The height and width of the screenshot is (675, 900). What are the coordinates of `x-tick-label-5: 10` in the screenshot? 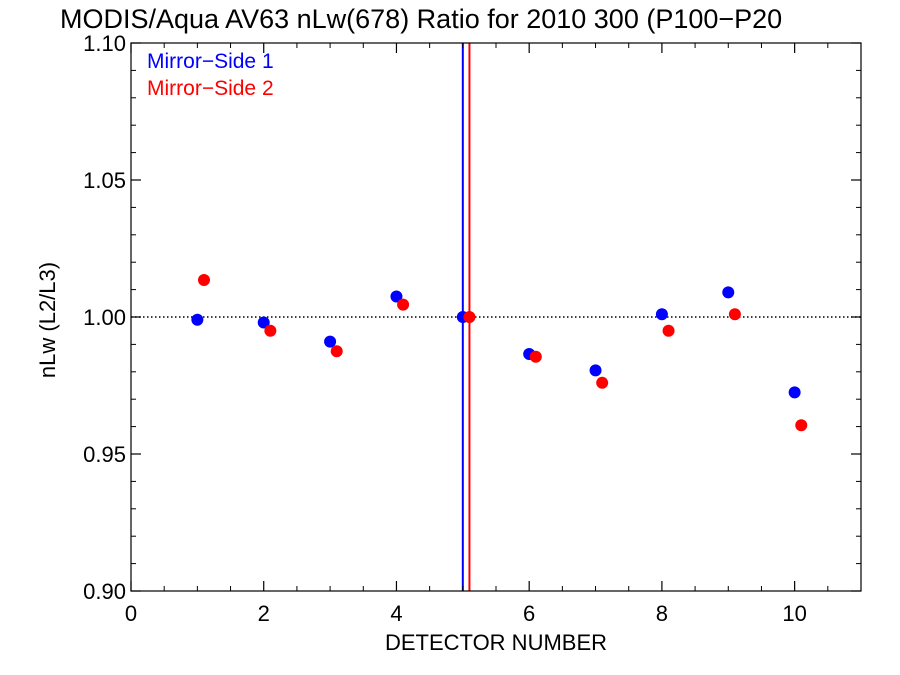 It's located at (794, 613).